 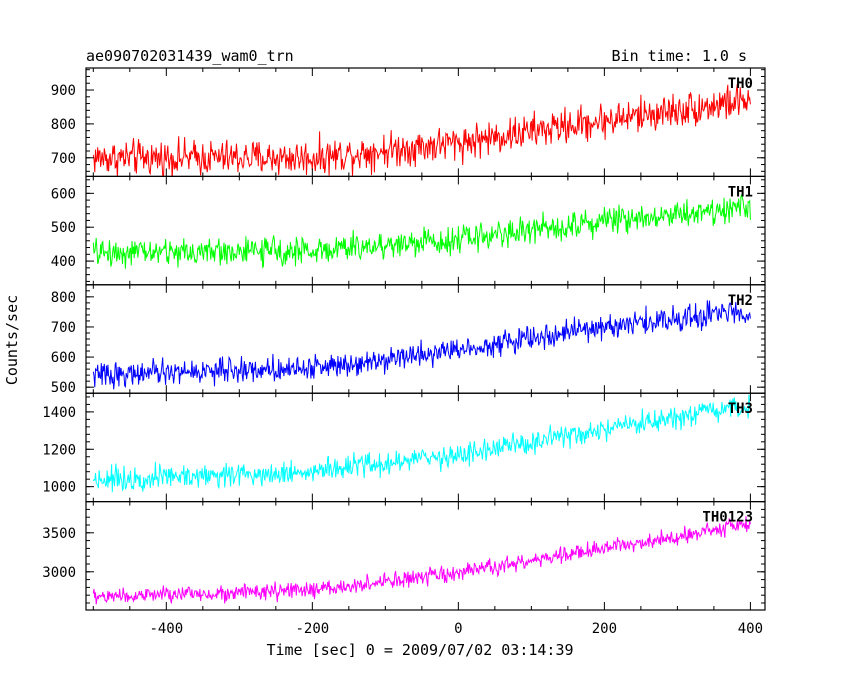 What do you see at coordinates (679, 56) in the screenshot?
I see `bin-time-label: Bin time: 1.0 s` at bounding box center [679, 56].